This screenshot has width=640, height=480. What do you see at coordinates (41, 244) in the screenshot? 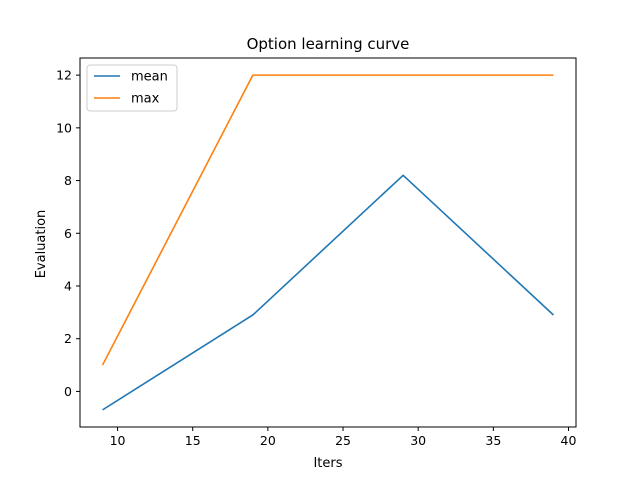
I see `y-axis-label: Evaluation` at bounding box center [41, 244].